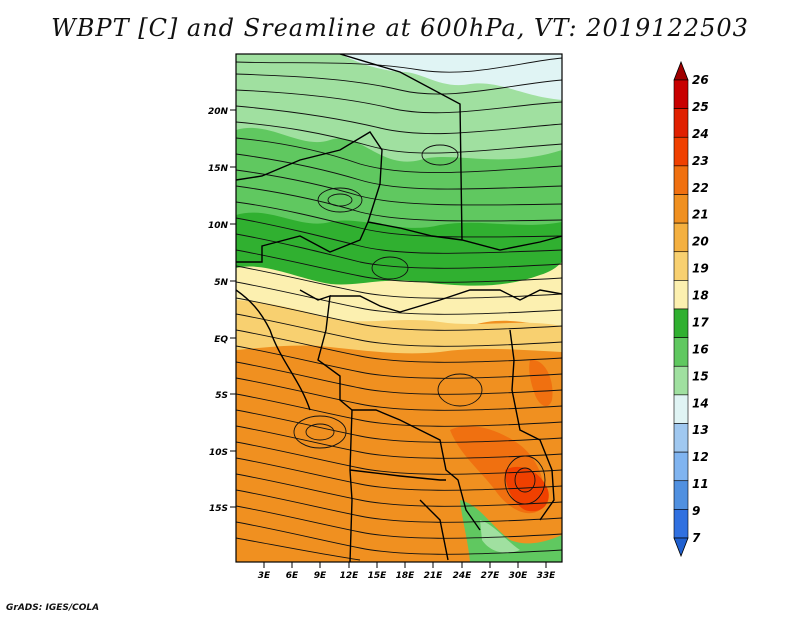 The image size is (800, 622). I want to click on lon-label: 6E, so click(292, 576).